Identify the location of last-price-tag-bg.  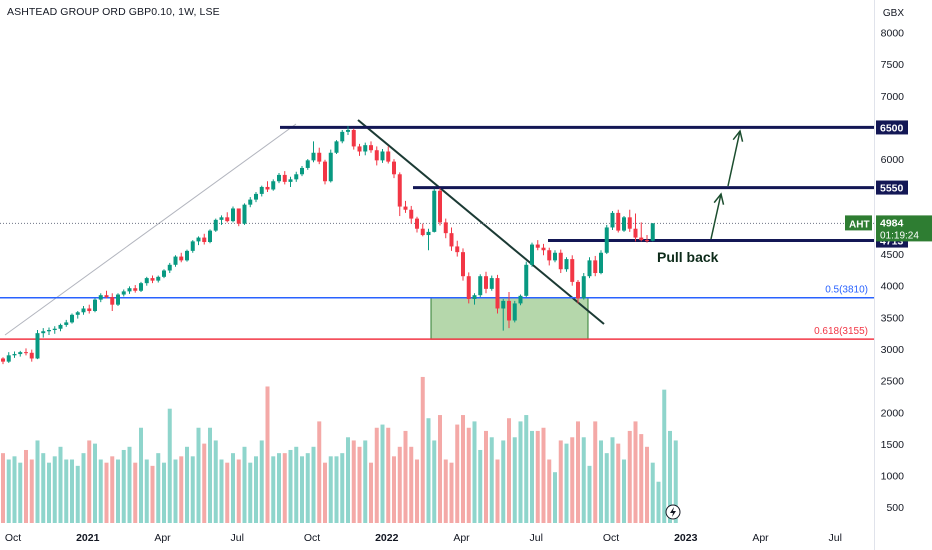
(904, 228).